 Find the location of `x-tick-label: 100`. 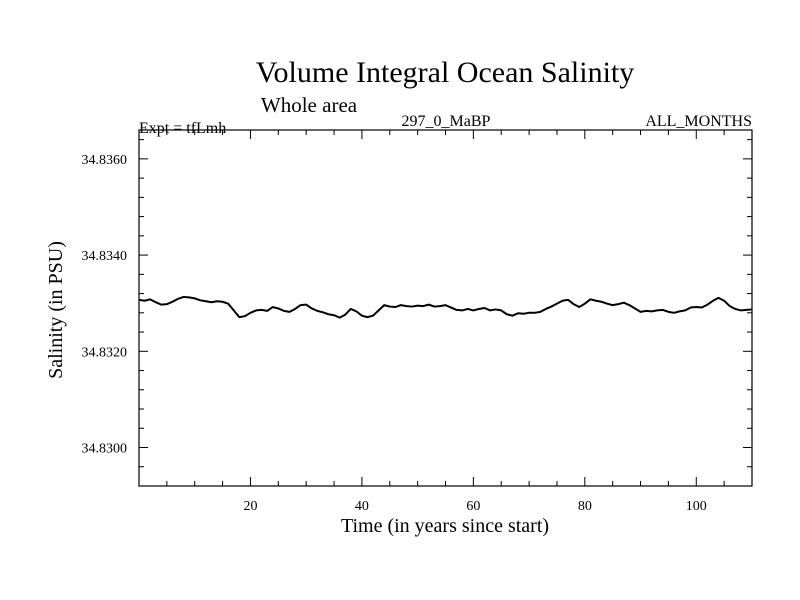

x-tick-label: 100 is located at coordinates (696, 506).